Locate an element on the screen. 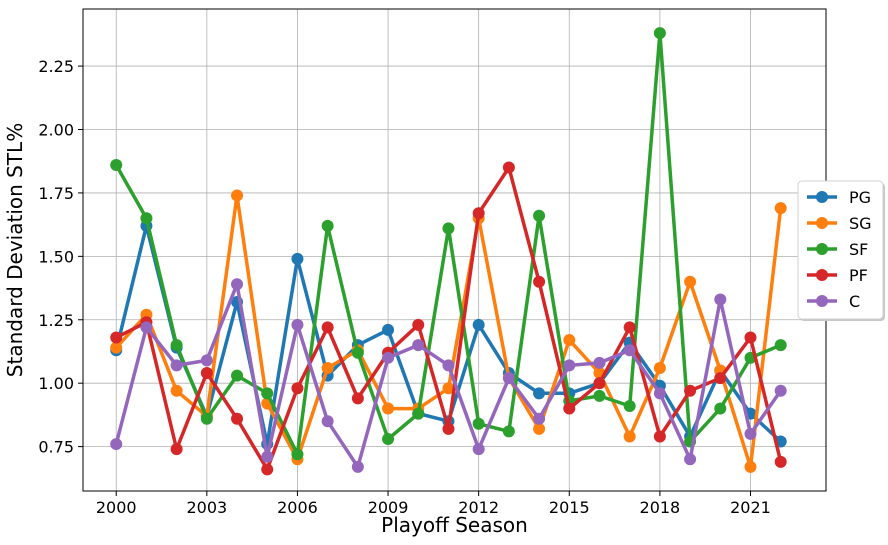  x-tick-label: 2000 is located at coordinates (116, 507).